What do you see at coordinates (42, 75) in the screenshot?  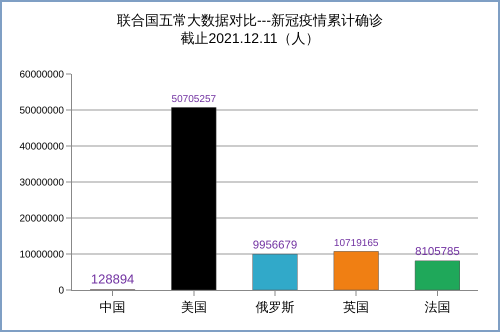 I see `y-tick-label: 60000000` at bounding box center [42, 75].